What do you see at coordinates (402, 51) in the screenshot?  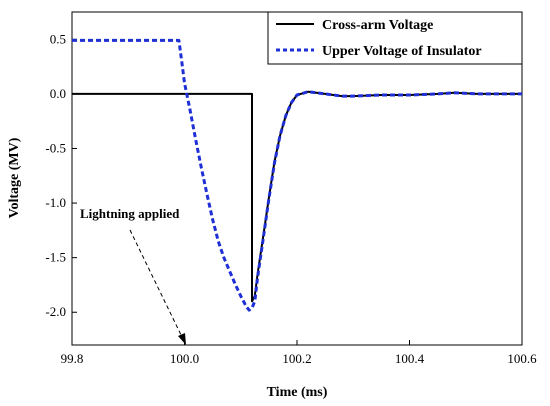 I see `legend-label-upper-insulator: Upper Voltage of Insulator` at bounding box center [402, 51].